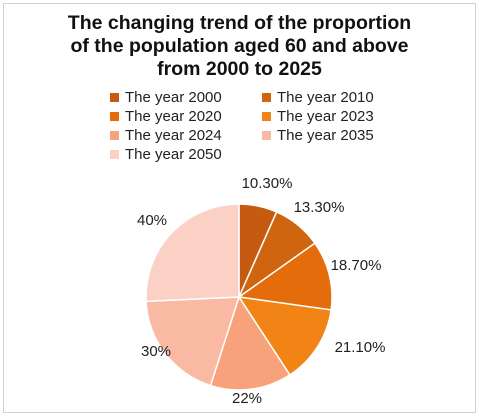 Image resolution: width=479 pixels, height=416 pixels. I want to click on legend-label: The year 2010, so click(325, 97).